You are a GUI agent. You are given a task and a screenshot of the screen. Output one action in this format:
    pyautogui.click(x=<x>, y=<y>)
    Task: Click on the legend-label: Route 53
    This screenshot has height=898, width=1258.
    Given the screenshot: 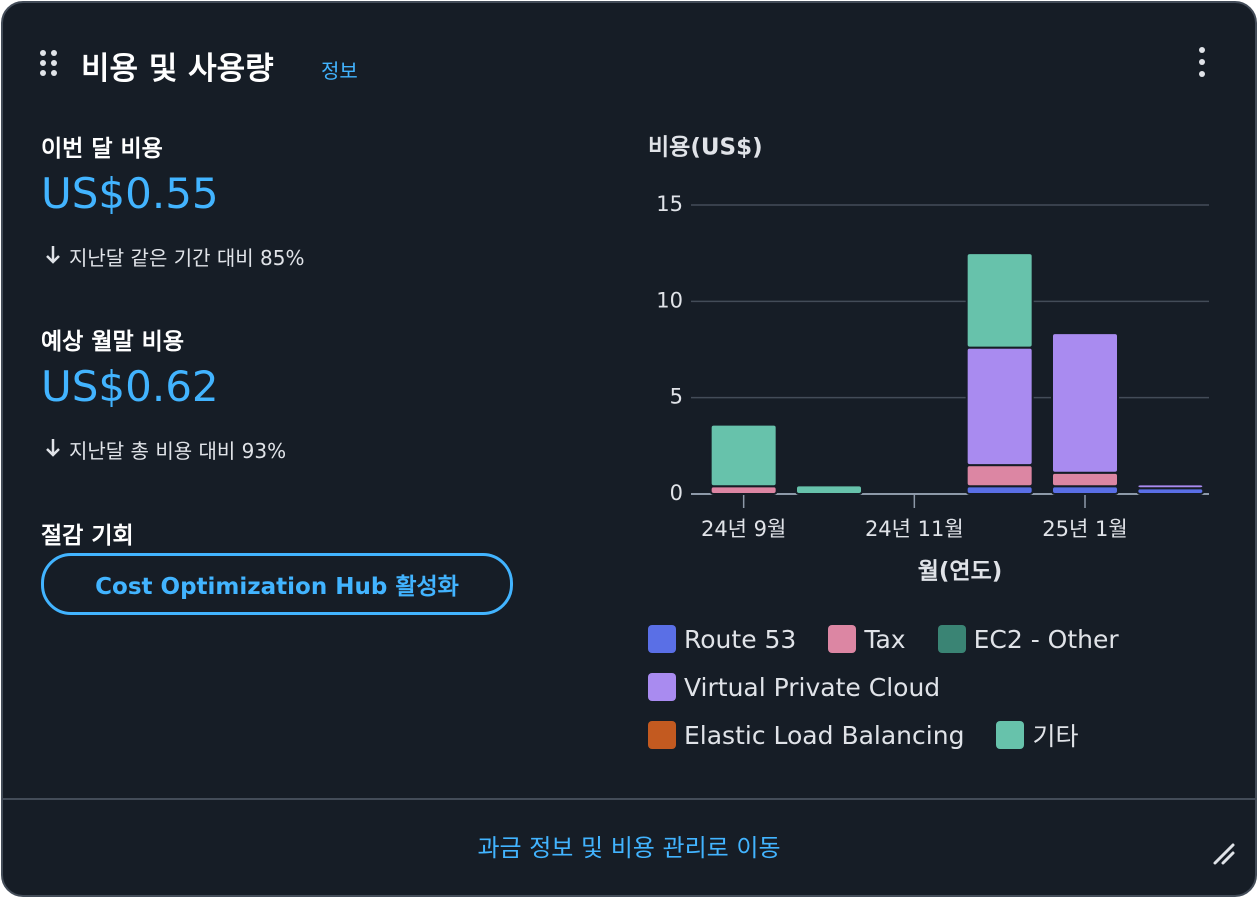 What is the action you would take?
    pyautogui.click(x=740, y=639)
    